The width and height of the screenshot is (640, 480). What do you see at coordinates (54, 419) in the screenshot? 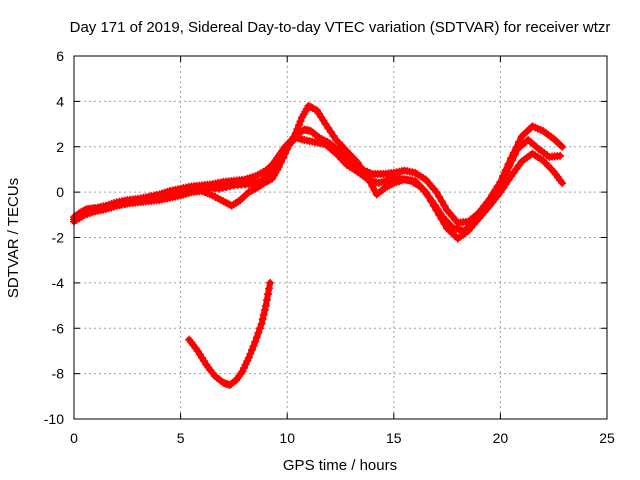
I see `y-tick-label: -10` at bounding box center [54, 419].